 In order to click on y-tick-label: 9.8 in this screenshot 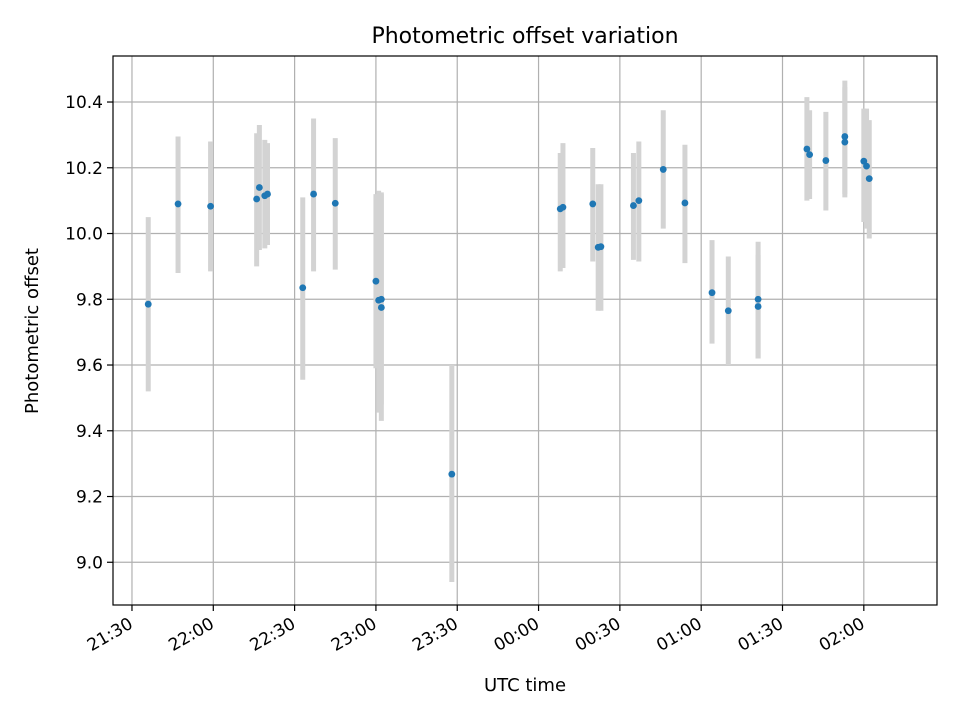, I will do `click(89, 300)`.